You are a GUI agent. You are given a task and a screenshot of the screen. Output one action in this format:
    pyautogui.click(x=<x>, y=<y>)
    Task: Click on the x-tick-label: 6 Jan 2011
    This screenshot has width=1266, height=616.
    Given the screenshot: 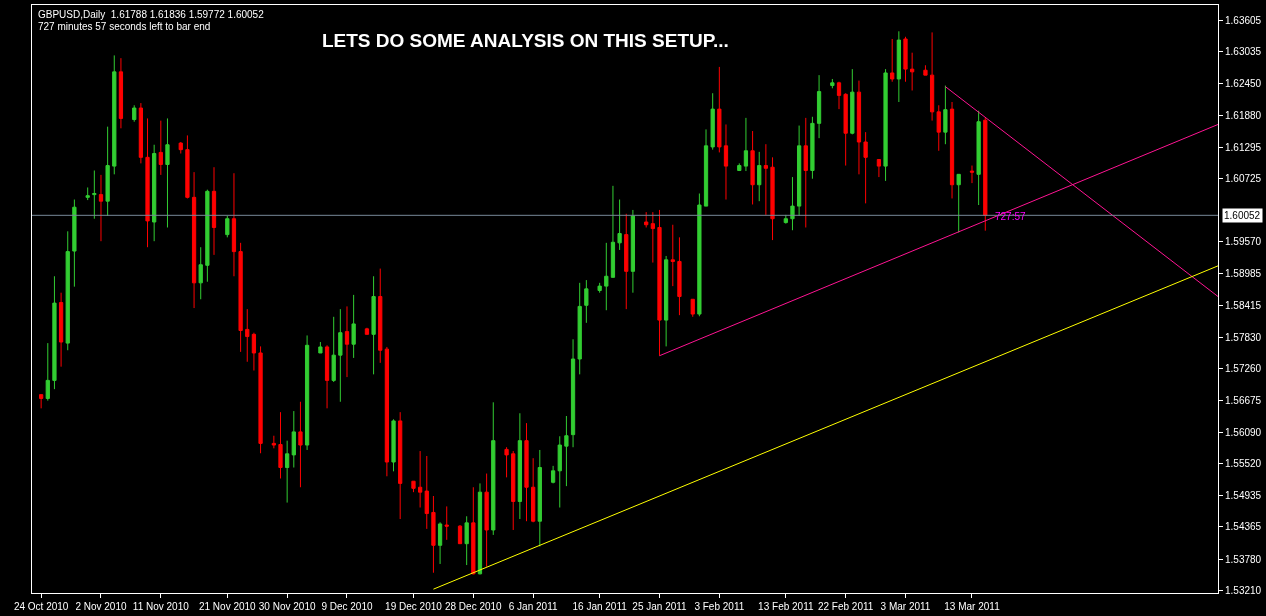 What is the action you would take?
    pyautogui.click(x=533, y=606)
    